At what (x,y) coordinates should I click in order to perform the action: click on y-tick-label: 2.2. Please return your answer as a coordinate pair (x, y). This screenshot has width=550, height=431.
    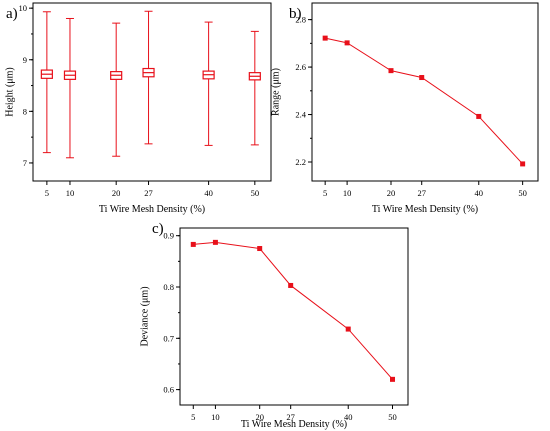
    Looking at the image, I should click on (300, 162).